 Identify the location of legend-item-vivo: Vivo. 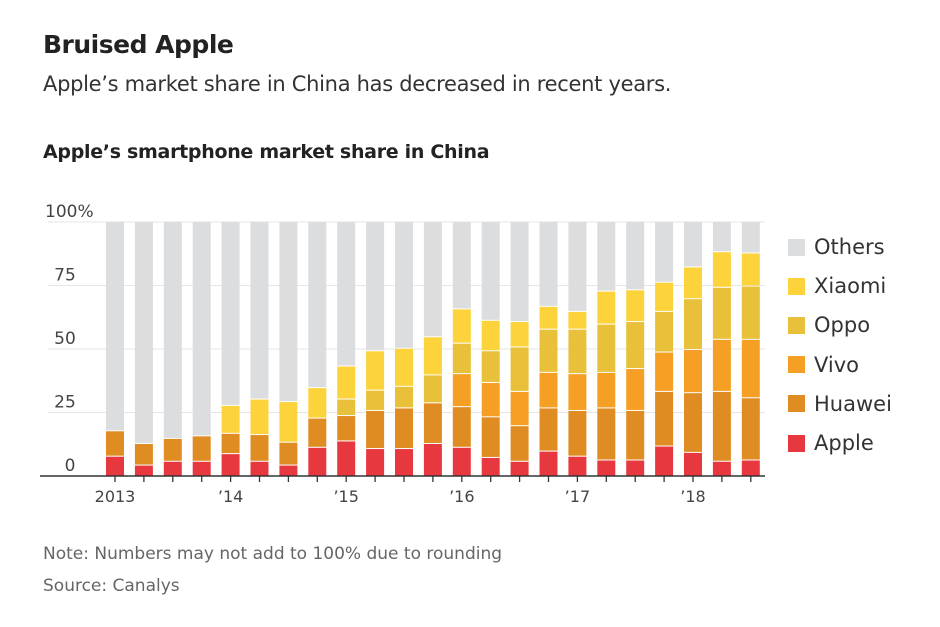
(823, 365).